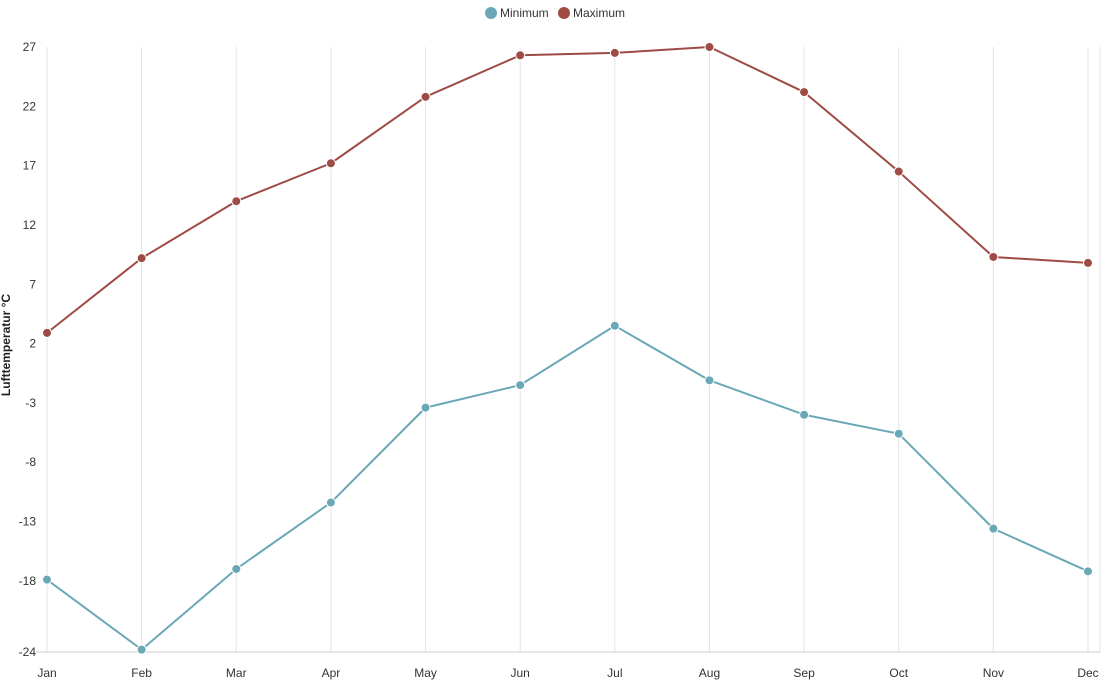 This screenshot has height=689, width=1110. I want to click on data-point-minimum-jun, so click(520, 385).